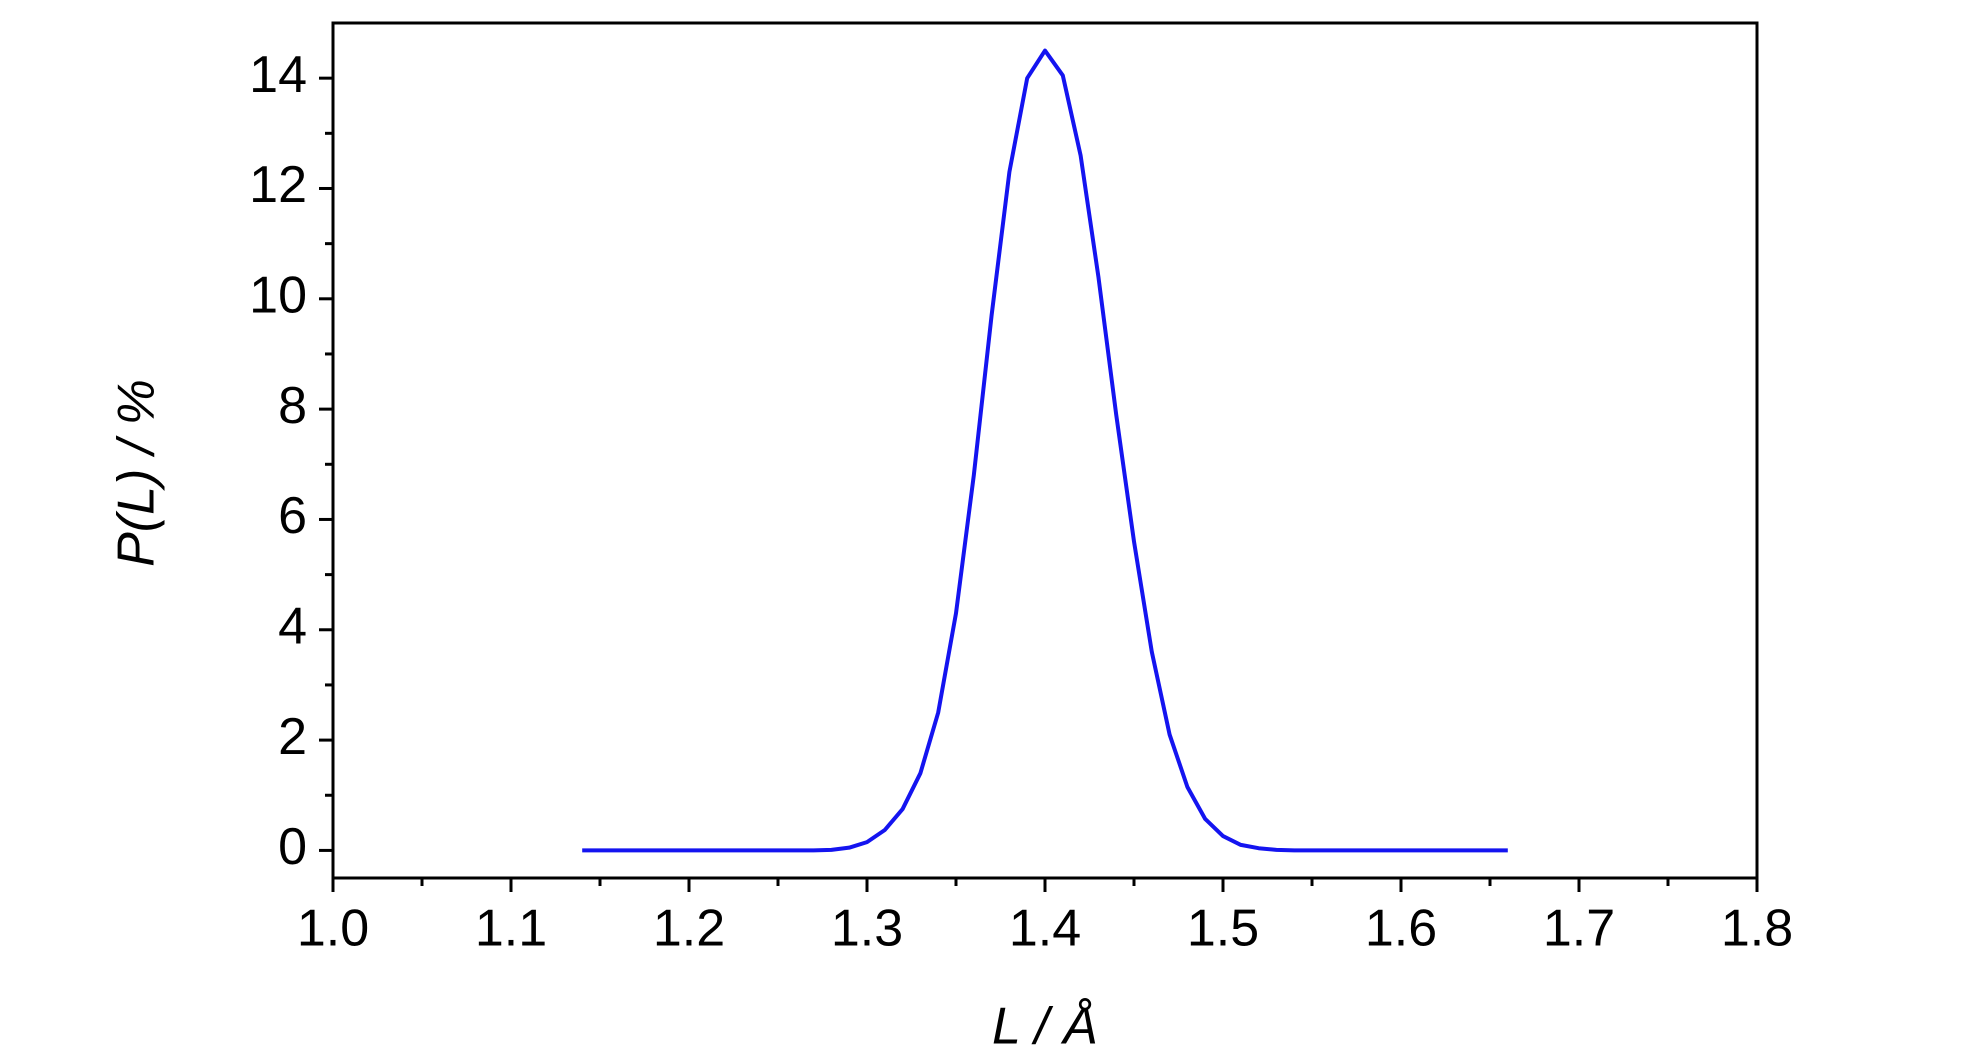  I want to click on y-tick-label: 14, so click(278, 75).